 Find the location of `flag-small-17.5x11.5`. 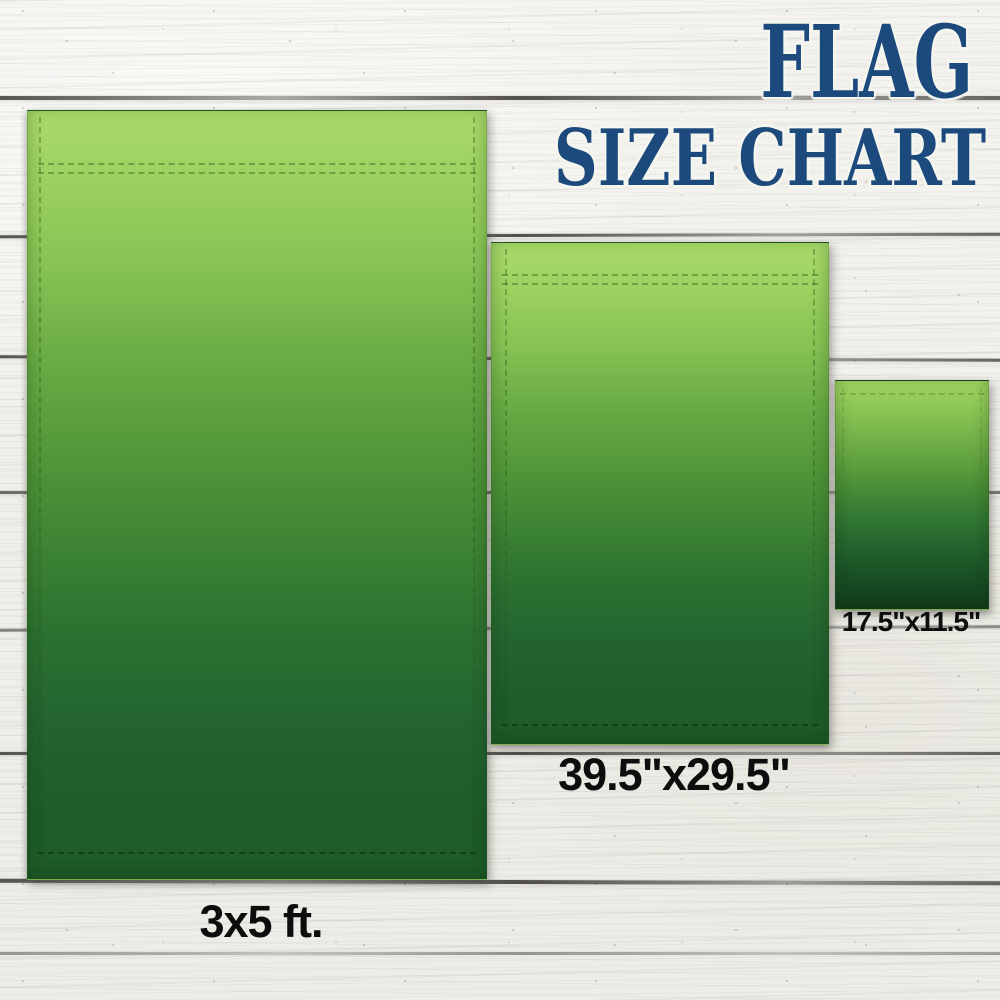

flag-small-17.5x11.5 is located at coordinates (912, 495).